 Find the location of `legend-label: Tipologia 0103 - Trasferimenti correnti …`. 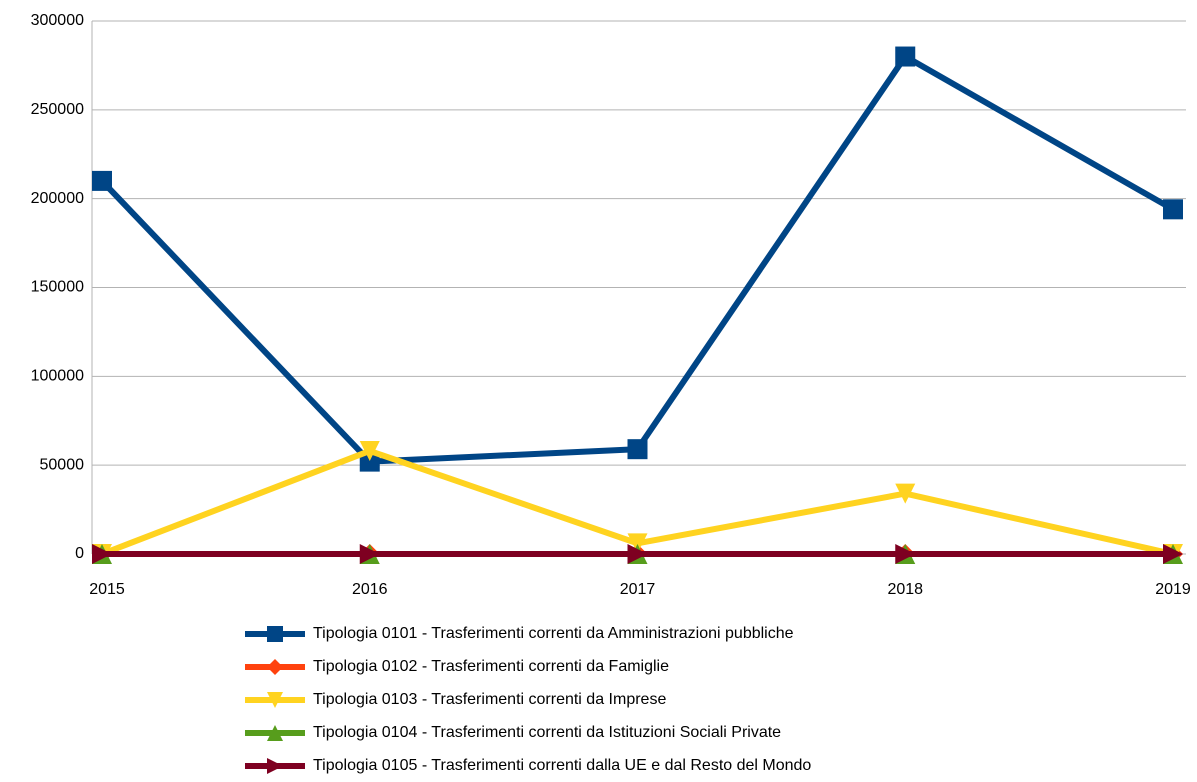

legend-label: Tipologia 0103 - Trasferimenti correnti … is located at coordinates (489, 699).